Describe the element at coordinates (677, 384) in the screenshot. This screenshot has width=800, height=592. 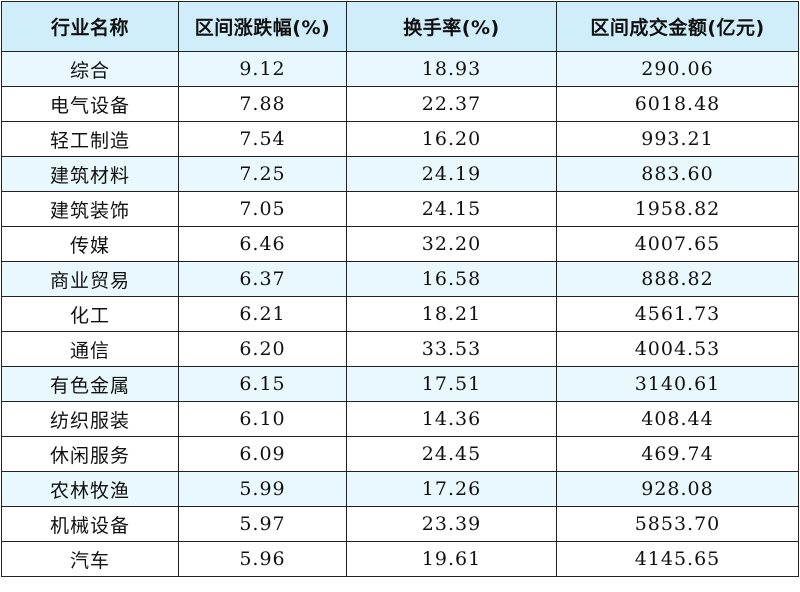
I see `cell-interval-amount: 3140.61` at that location.